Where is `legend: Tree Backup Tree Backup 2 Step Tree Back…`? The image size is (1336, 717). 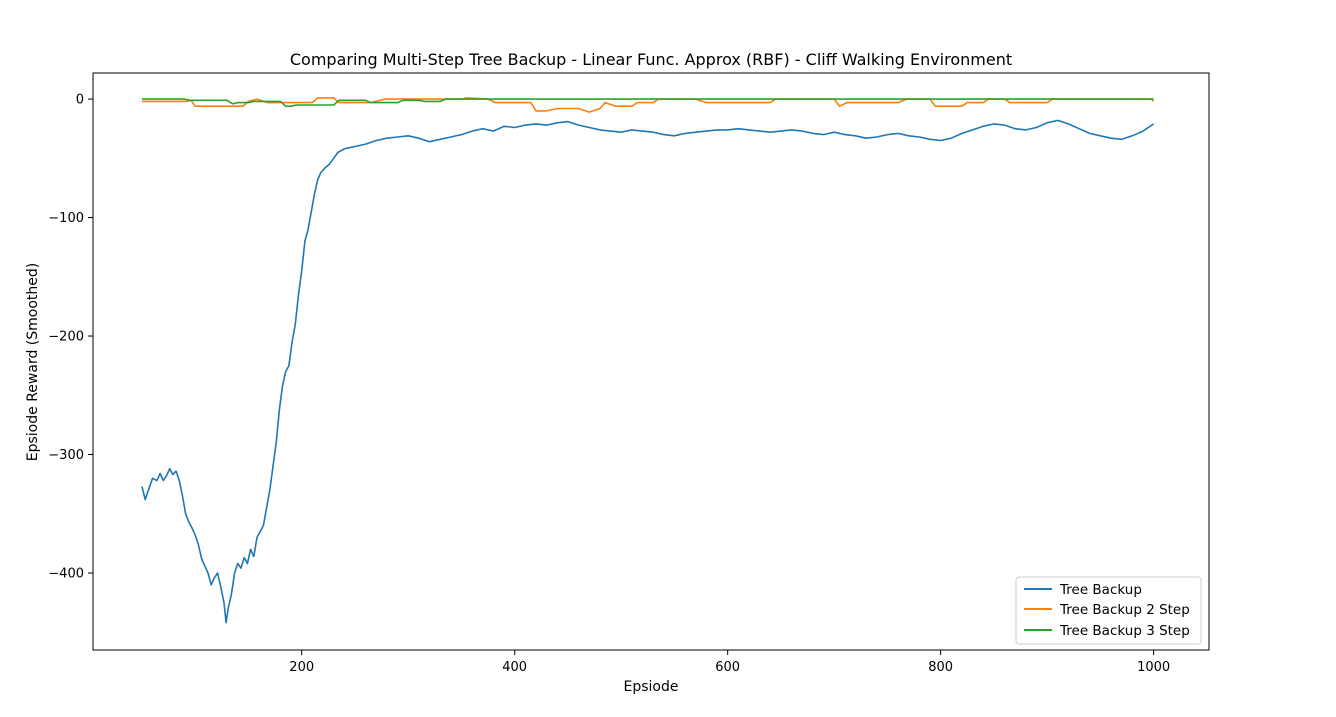
legend: Tree Backup Tree Backup 2 Step Tree Back… is located at coordinates (1108, 610).